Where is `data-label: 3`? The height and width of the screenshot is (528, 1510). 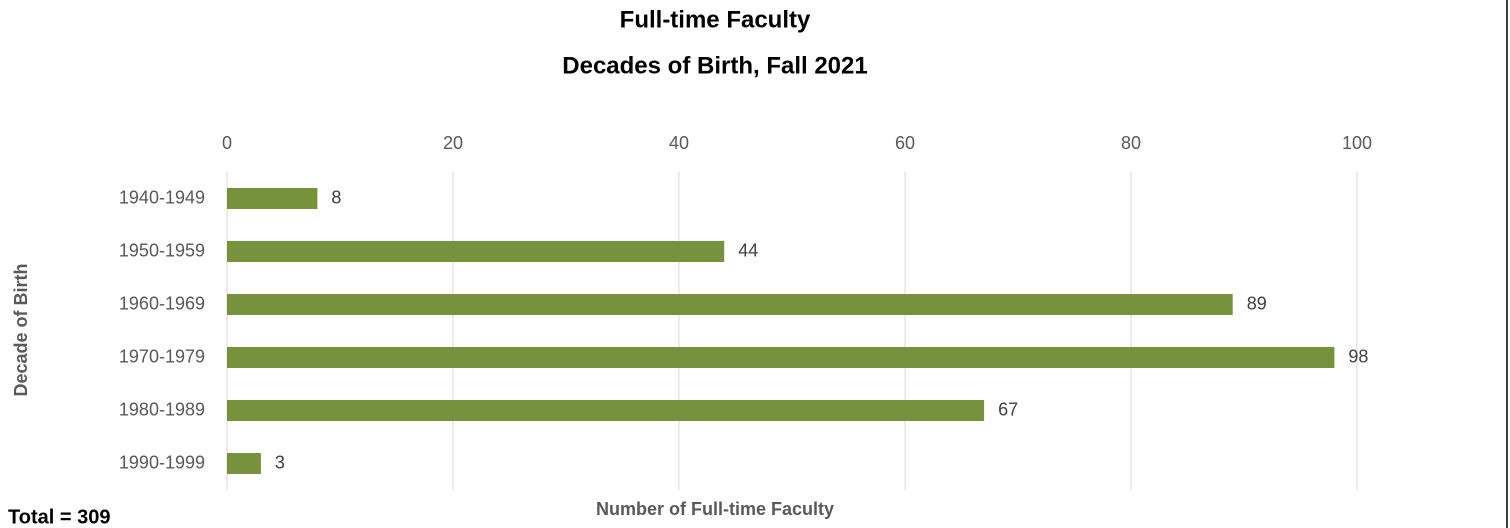 data-label: 3 is located at coordinates (280, 462).